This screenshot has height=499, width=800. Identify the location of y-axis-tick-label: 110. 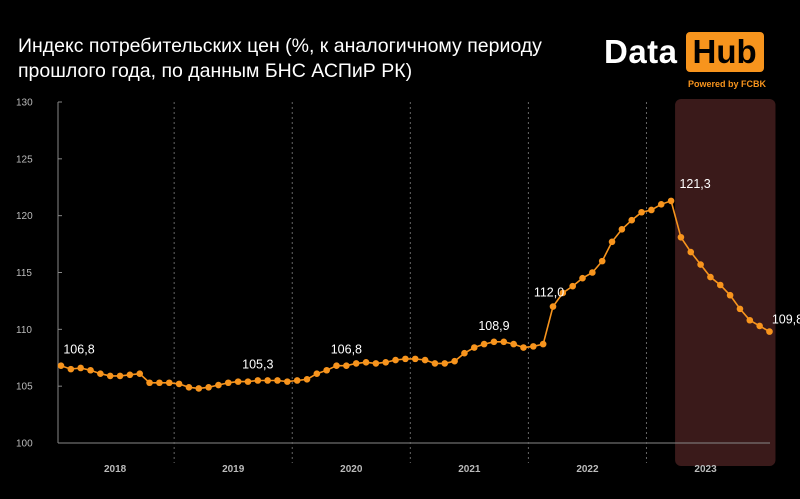
(24, 330).